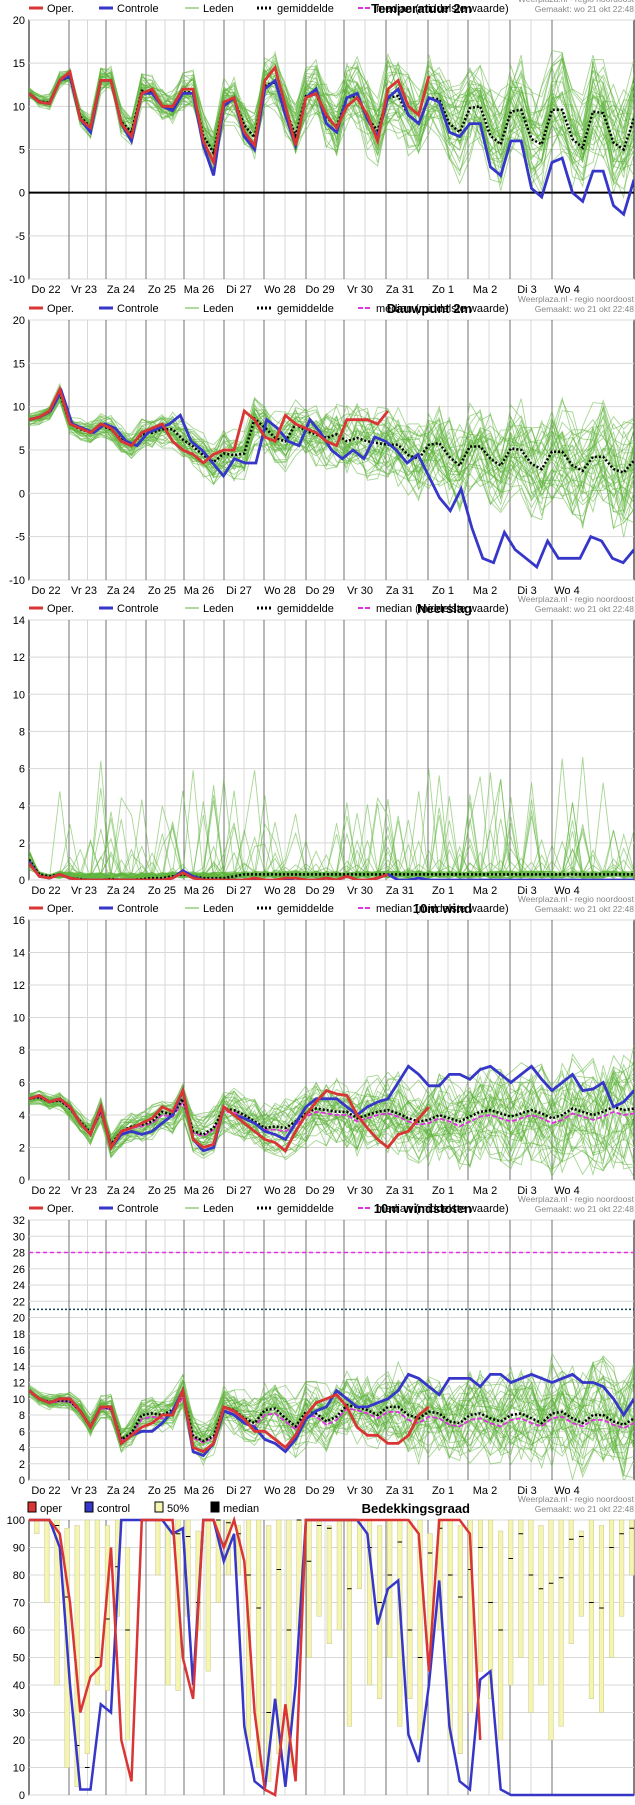 The image size is (635, 1805). Describe the element at coordinates (22, 1432) in the screenshot. I see `y-tick-label: 6` at that location.